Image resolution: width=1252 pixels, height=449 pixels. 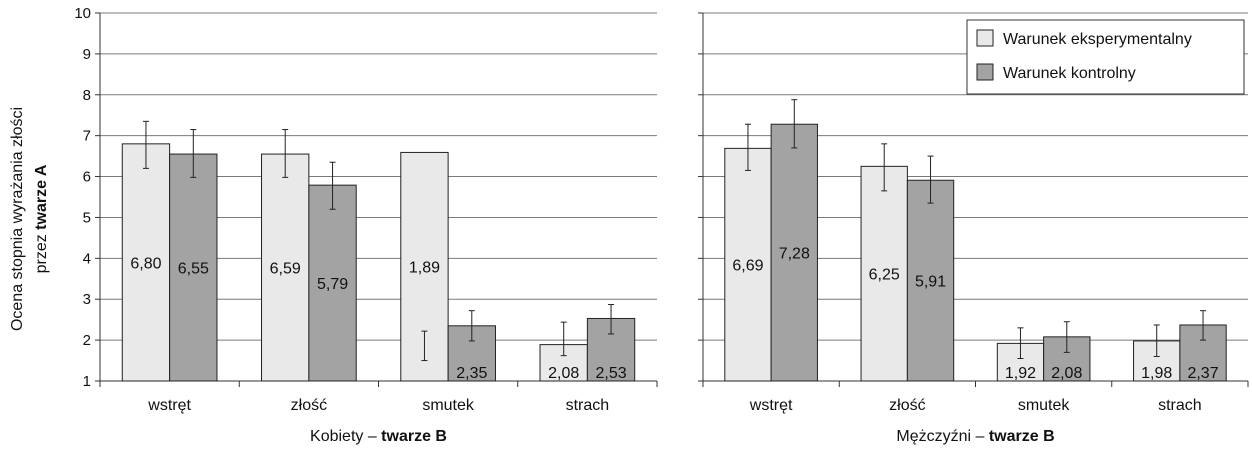 I want to click on y-axis-title-line2: przez twarze A, so click(x=41, y=218).